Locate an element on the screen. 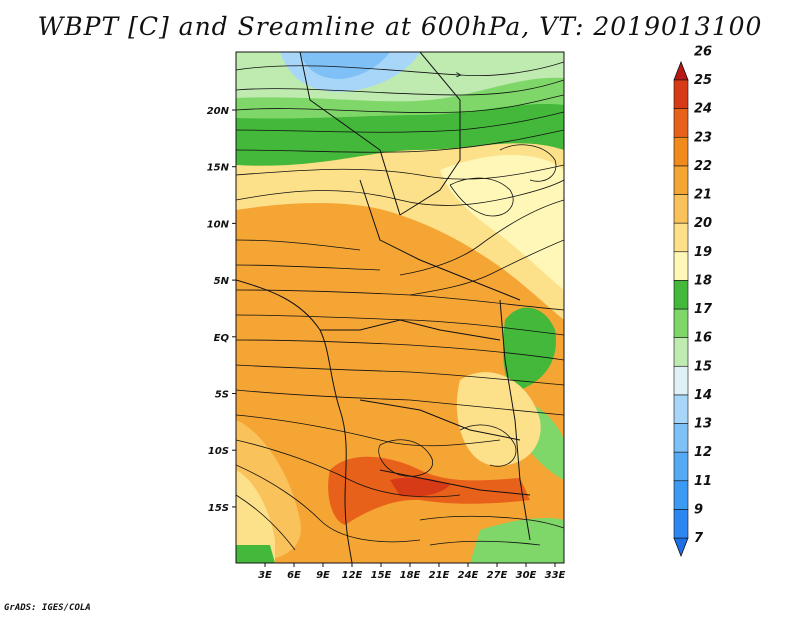 This screenshot has height=618, width=800. lon-tick-label: 21E is located at coordinates (439, 575).